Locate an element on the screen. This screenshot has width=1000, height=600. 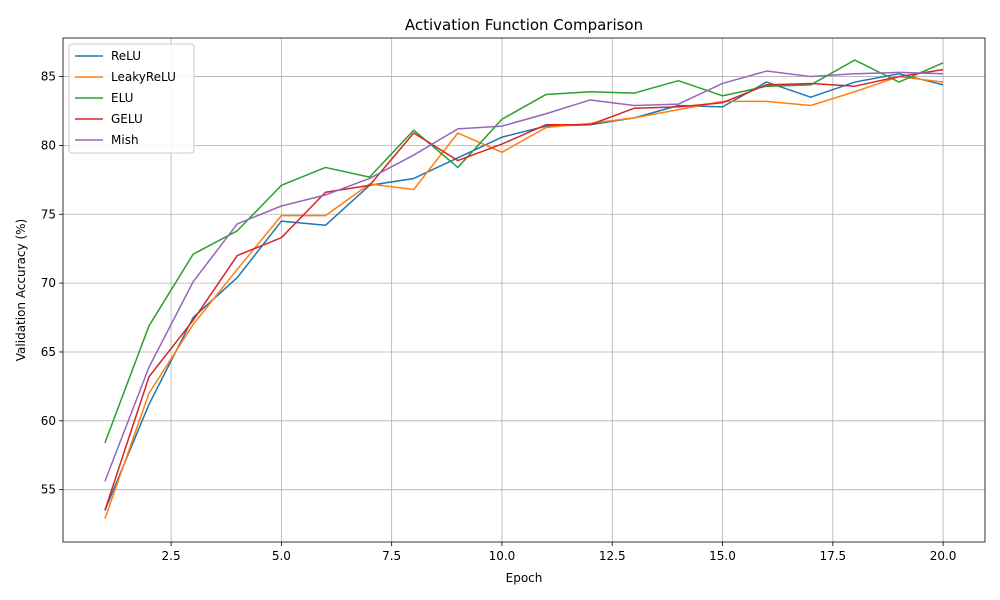
legend: ReLU LeakyReLU ELU GELU Mish is located at coordinates (131, 98).